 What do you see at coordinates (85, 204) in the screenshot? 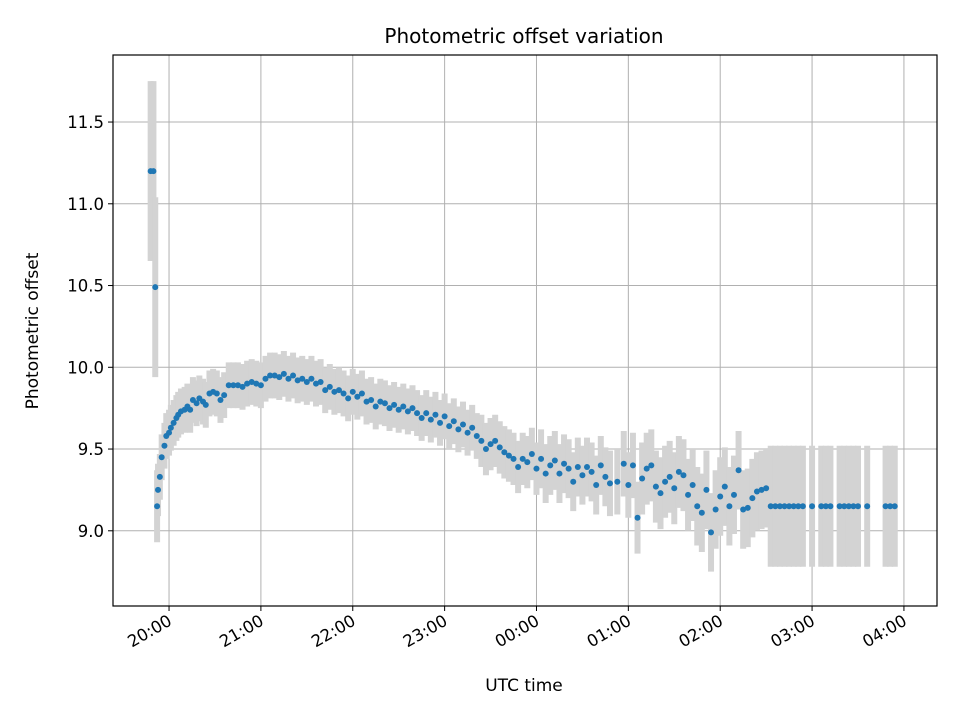
I see `y-tick-label: 11.0` at bounding box center [85, 204].